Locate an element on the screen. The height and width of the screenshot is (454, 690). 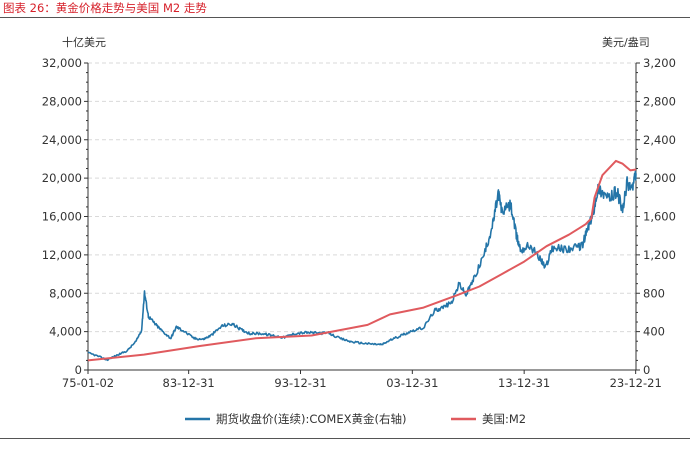
left-tick-label: 4,000 is located at coordinates (65, 332).